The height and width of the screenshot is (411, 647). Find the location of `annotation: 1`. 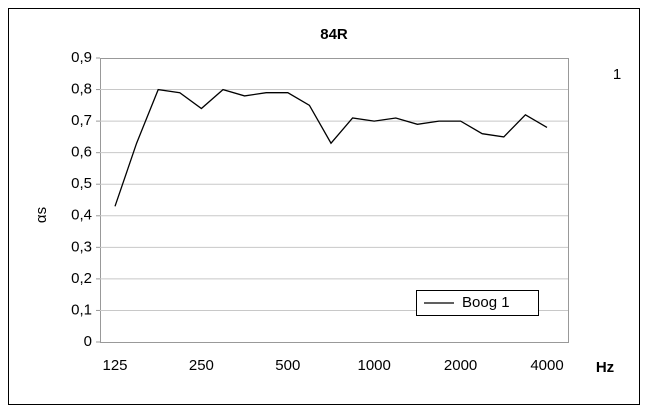

annotation: 1 is located at coordinates (617, 74).